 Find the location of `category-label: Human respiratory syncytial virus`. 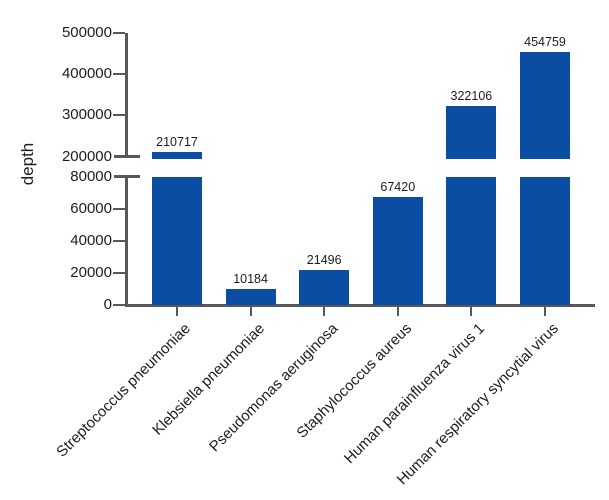

category-label: Human respiratory syncytial virus is located at coordinates (478, 404).